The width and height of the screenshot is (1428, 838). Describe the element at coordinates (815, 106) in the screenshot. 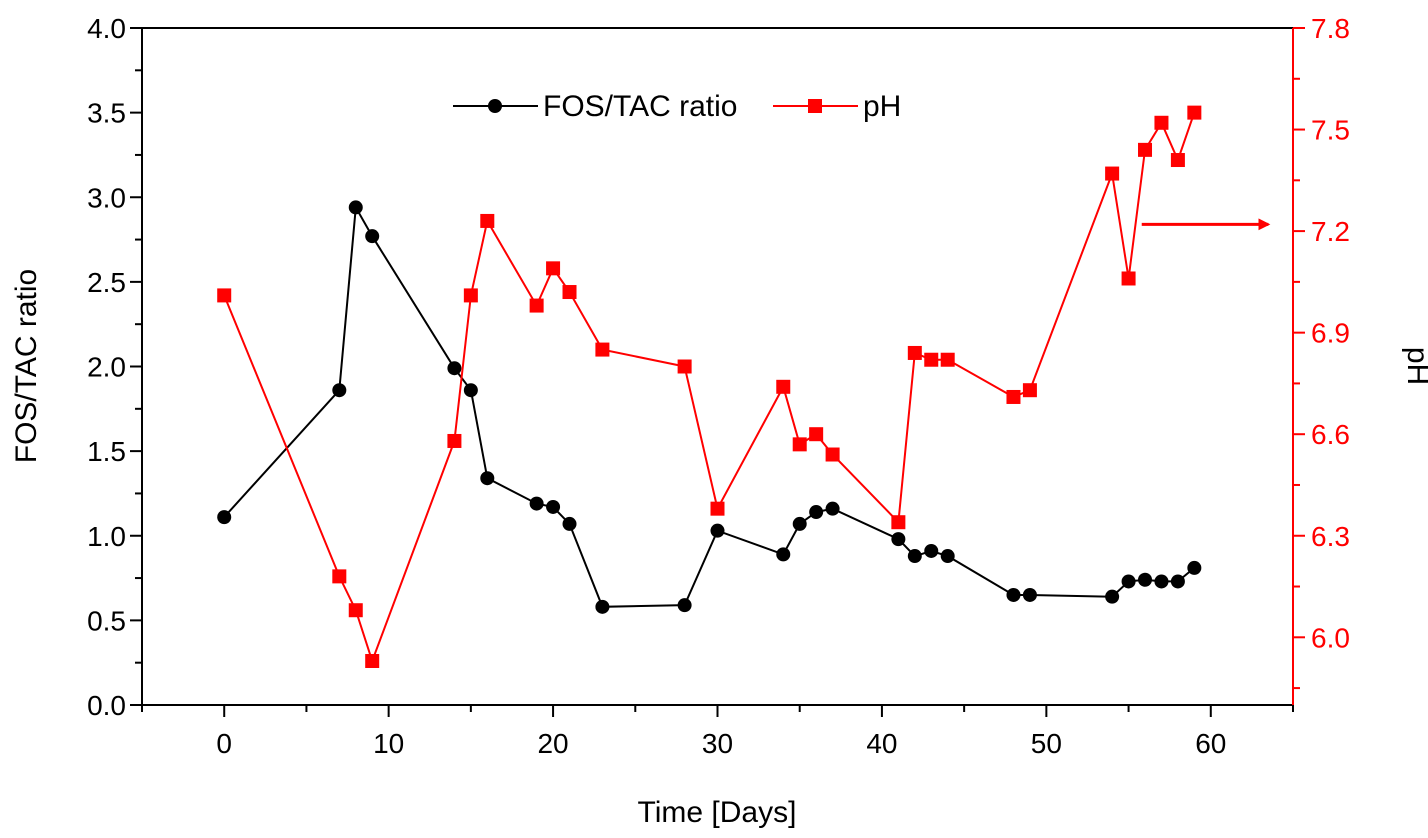

I see `legend-marker-ph` at that location.